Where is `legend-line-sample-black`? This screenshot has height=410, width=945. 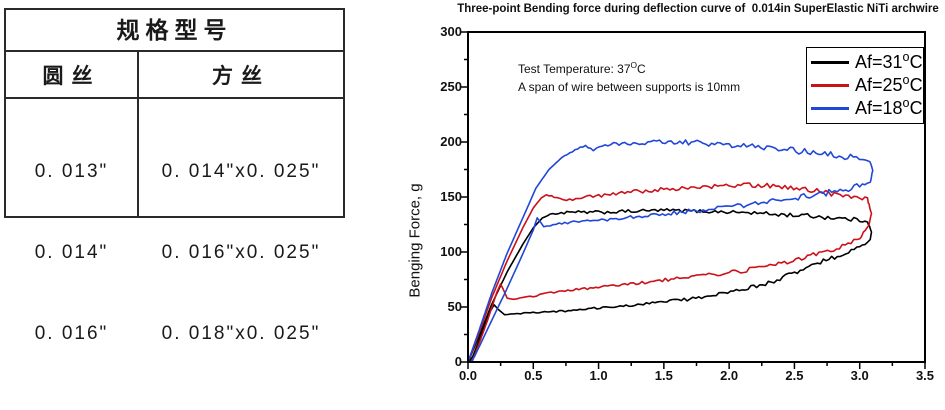 legend-line-sample-black is located at coordinates (830, 62).